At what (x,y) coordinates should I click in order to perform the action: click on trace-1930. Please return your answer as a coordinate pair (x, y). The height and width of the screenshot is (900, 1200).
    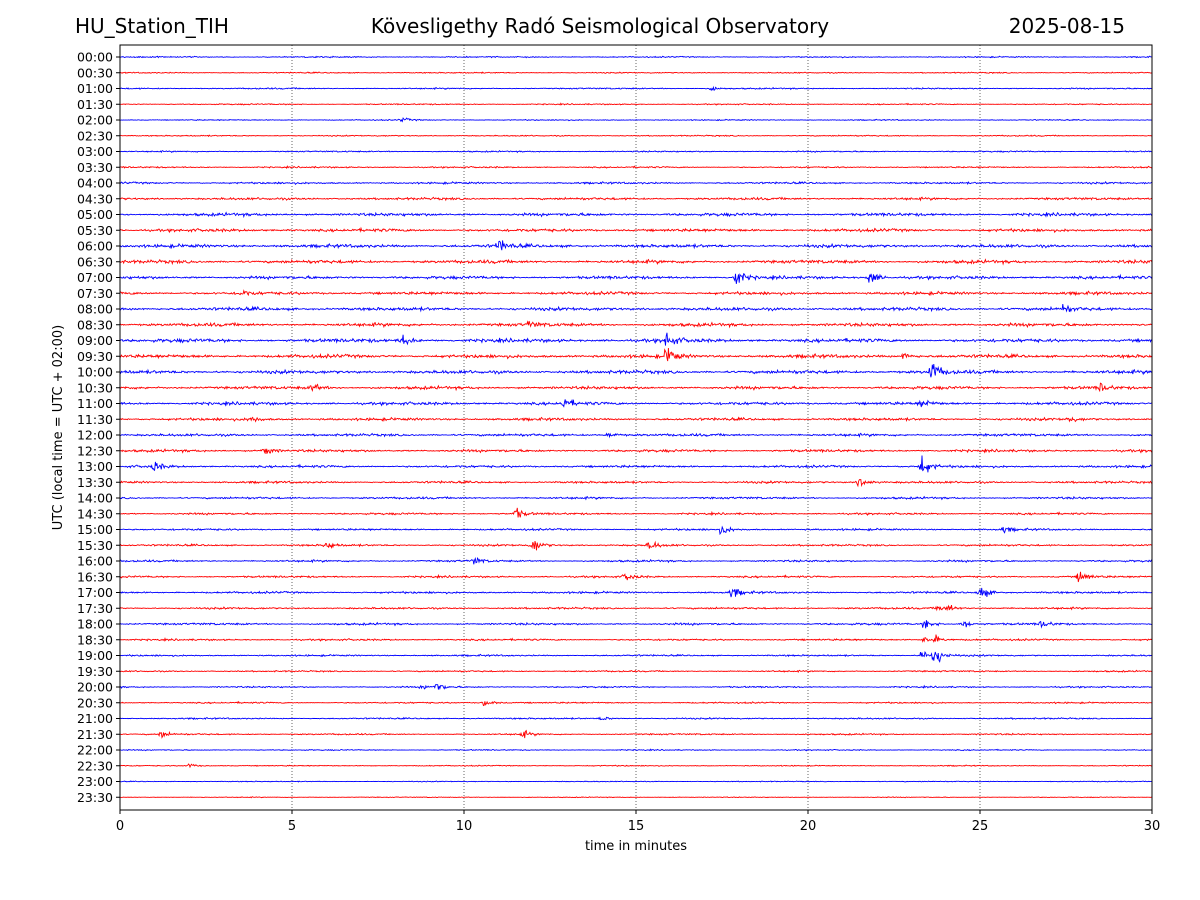
    Looking at the image, I should click on (636, 671).